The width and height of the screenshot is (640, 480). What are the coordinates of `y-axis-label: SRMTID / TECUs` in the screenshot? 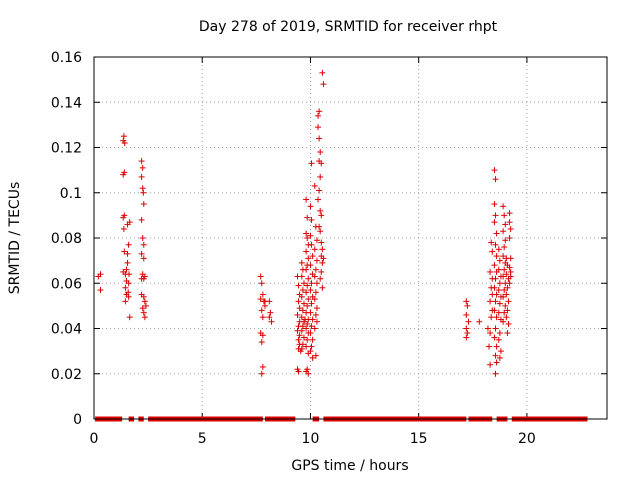 It's located at (15, 238).